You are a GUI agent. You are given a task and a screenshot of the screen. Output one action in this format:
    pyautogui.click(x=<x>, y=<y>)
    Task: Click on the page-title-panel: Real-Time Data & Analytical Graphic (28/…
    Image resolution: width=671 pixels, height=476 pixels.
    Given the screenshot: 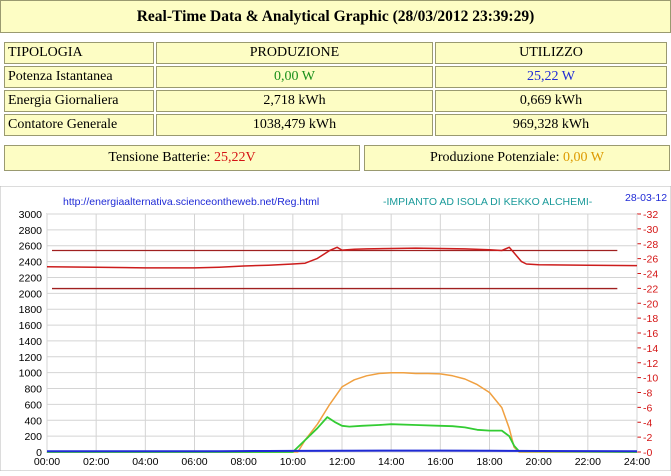 What is the action you would take?
    pyautogui.click(x=335, y=16)
    